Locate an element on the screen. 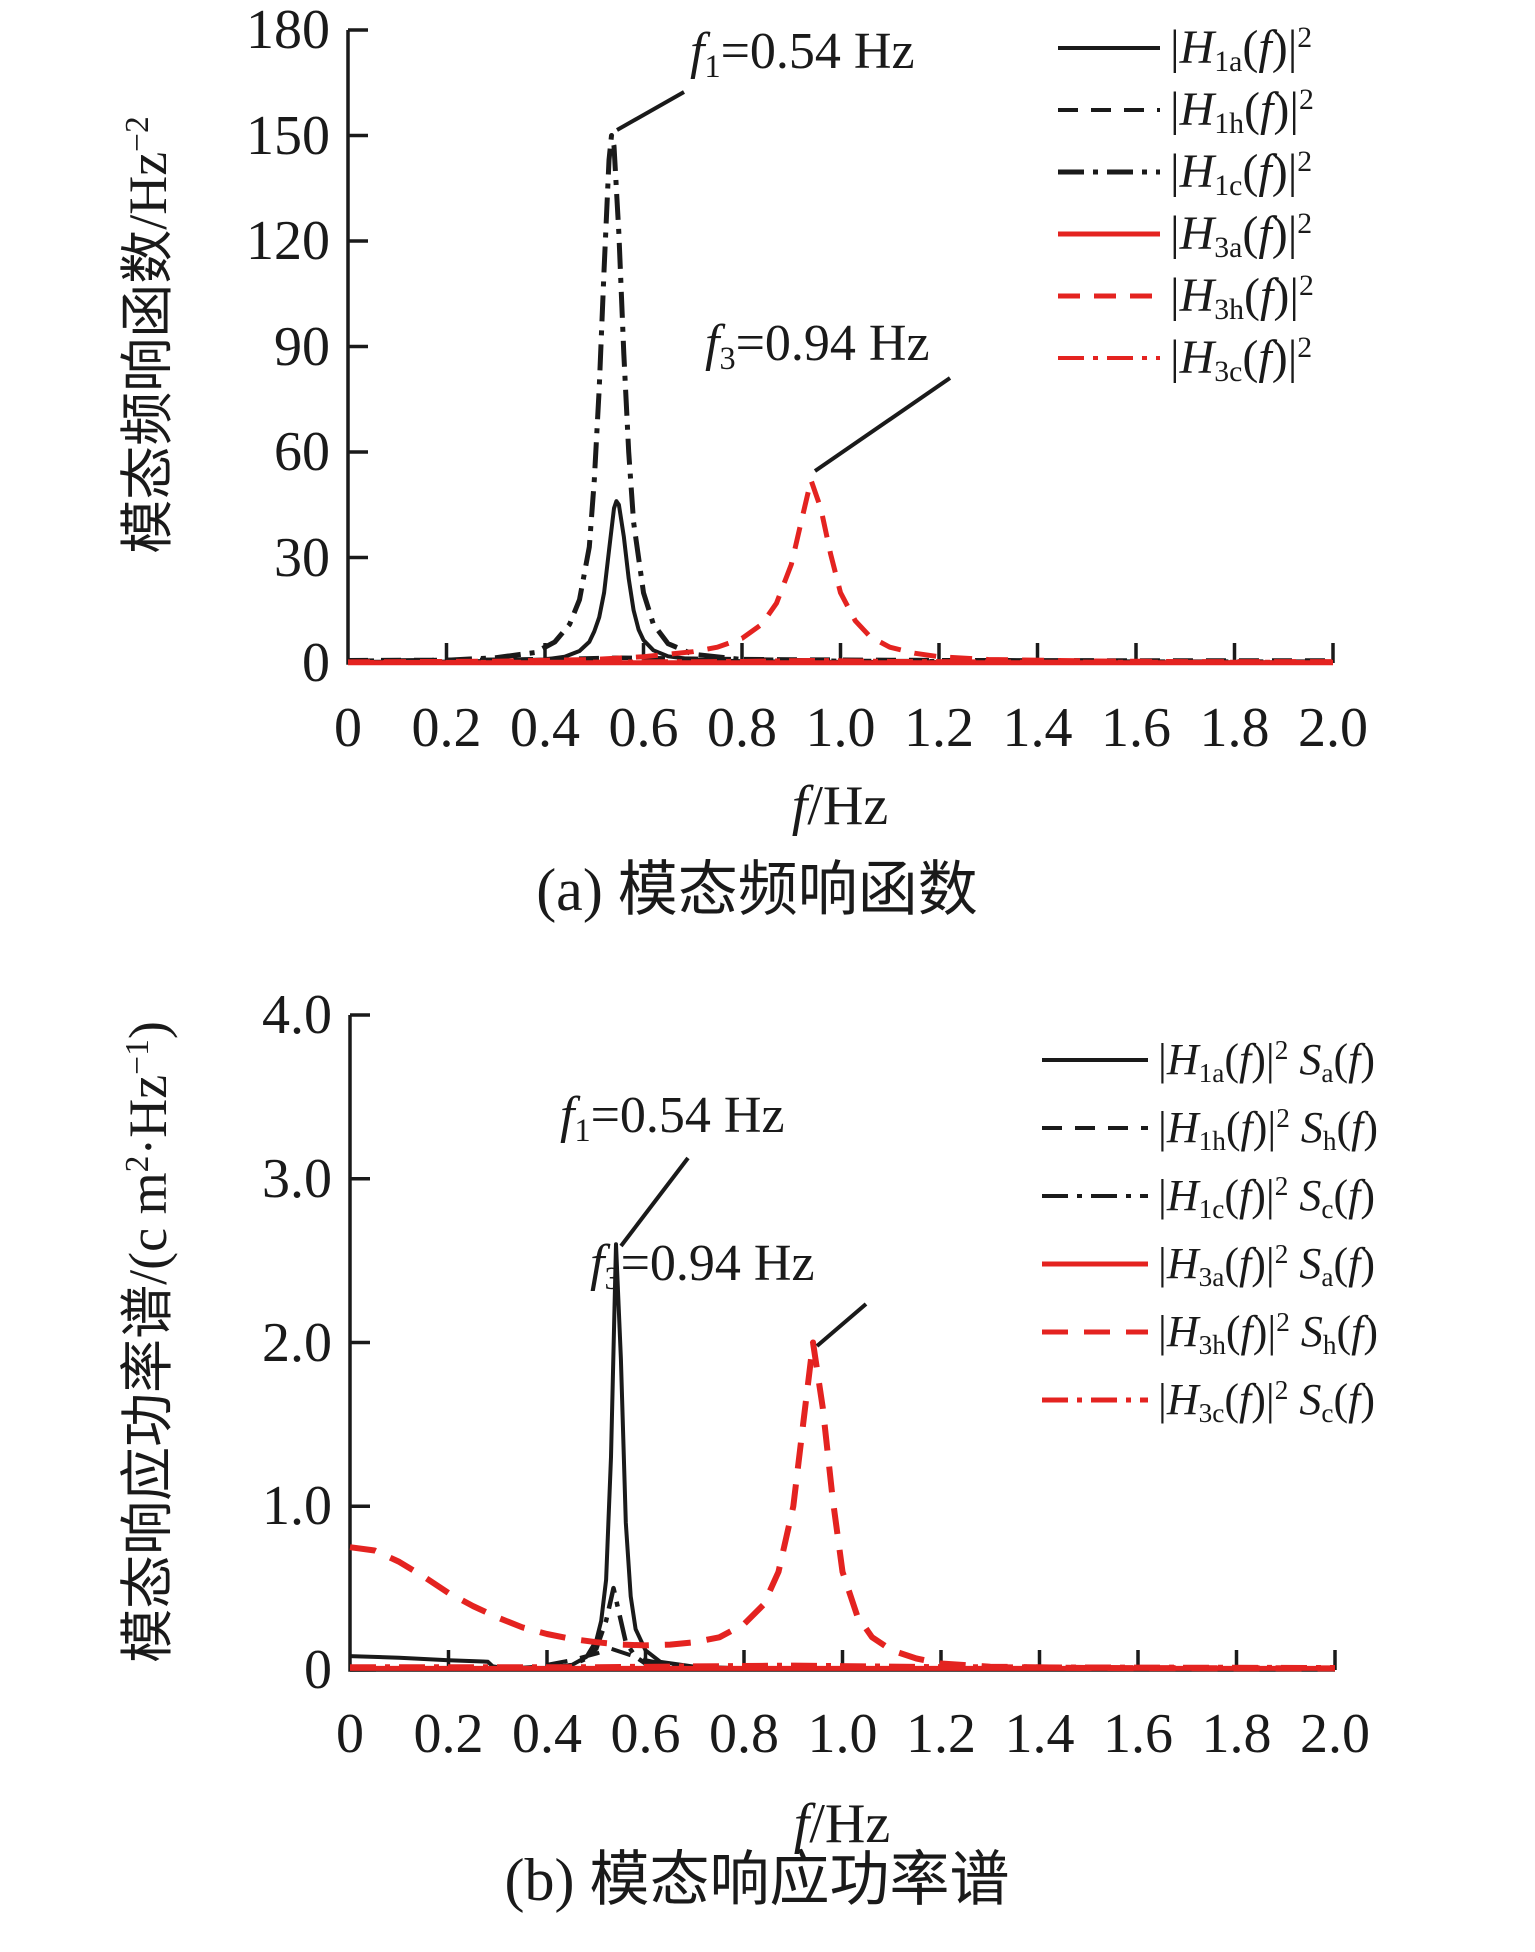 The image size is (1535, 1952). legend-label-H1aSa: |H1a(f)|2 Sa(f) is located at coordinates (1266, 1061).